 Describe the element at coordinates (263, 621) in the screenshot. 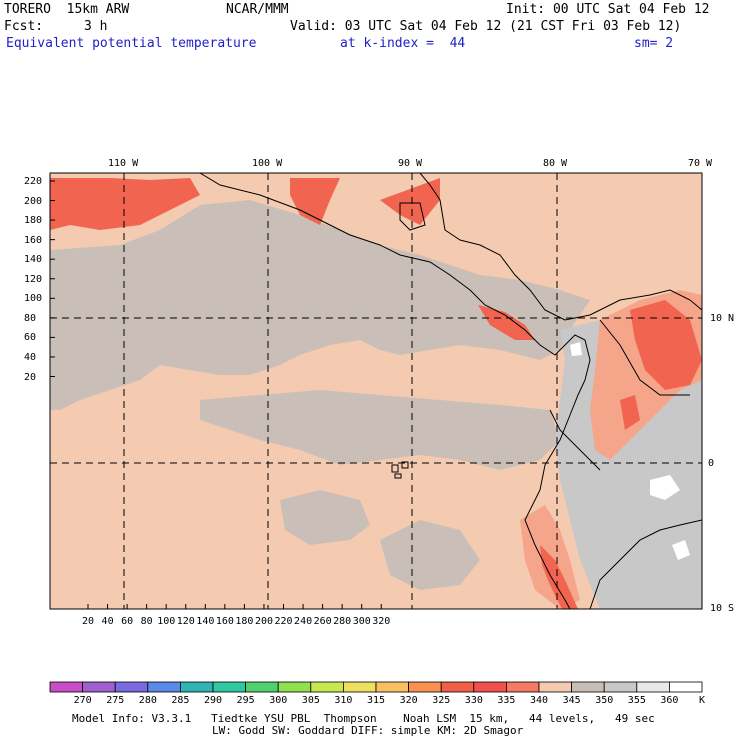

I see `x-tick-label: 200` at that location.